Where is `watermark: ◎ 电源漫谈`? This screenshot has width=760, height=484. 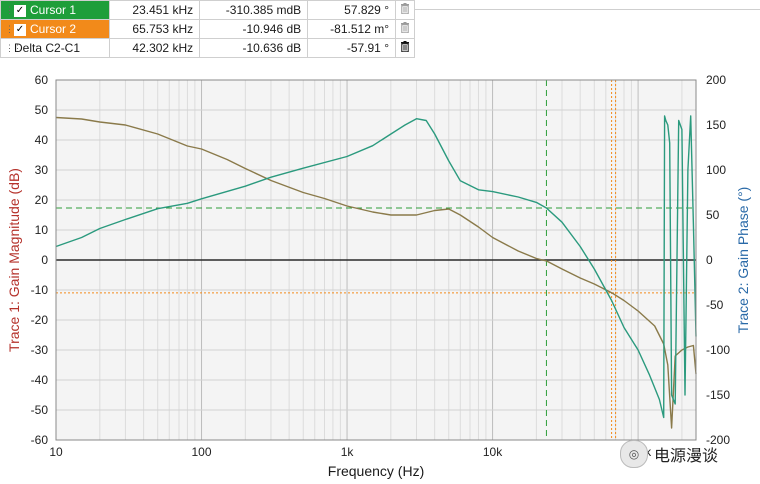 watermark: ◎ 电源漫谈 is located at coordinates (669, 454).